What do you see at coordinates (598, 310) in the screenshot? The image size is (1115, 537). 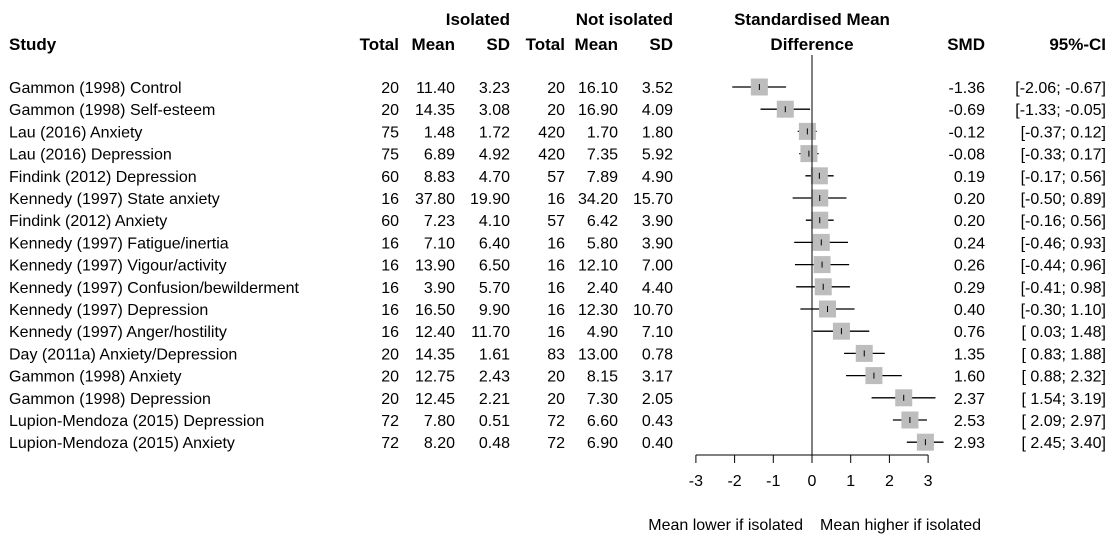 I see `cell-not-mean: 12.30` at bounding box center [598, 310].